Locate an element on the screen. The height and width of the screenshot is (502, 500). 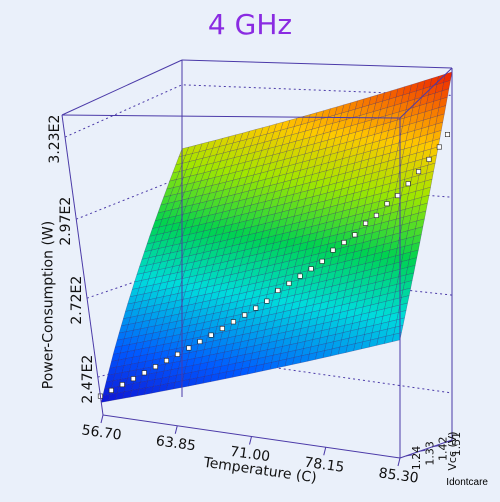
x-tick-label: 63.85 is located at coordinates (176, 443).